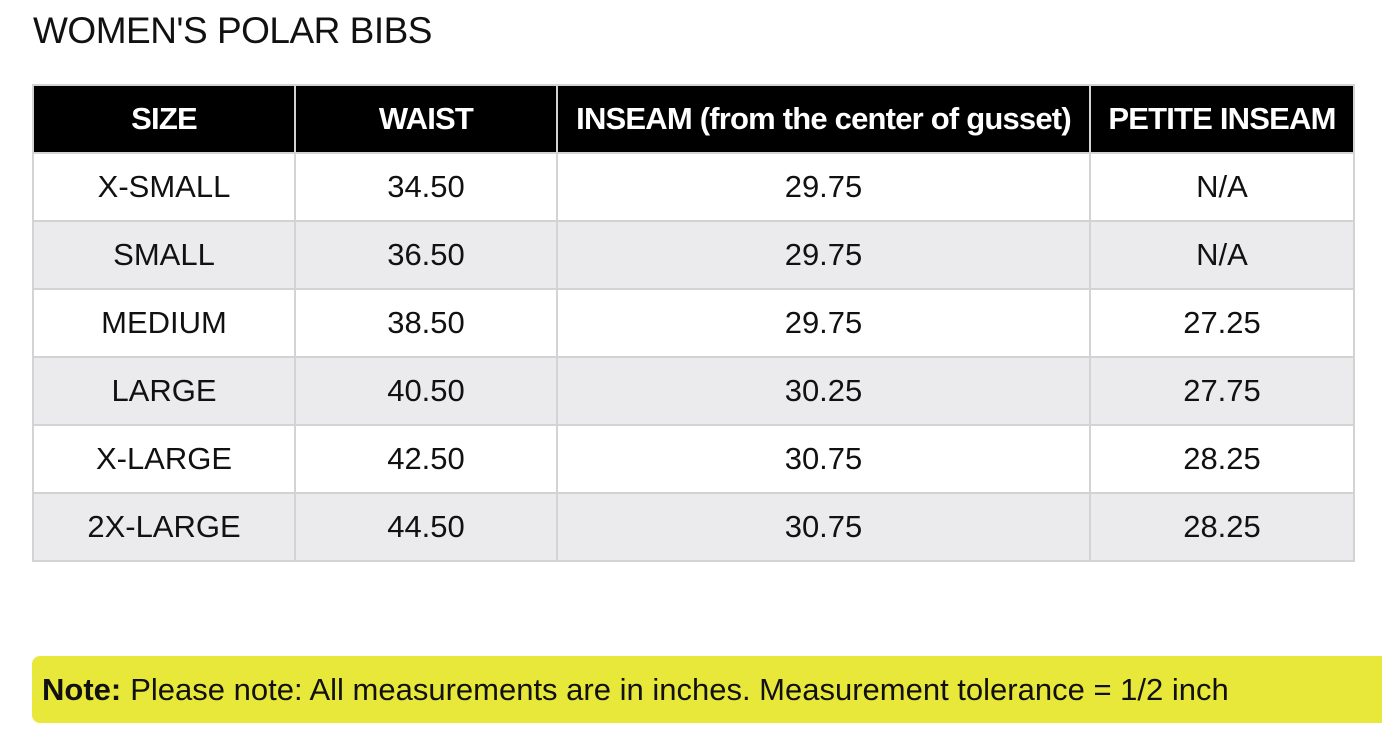 The width and height of the screenshot is (1382, 748). I want to click on cell-size: SMALL, so click(164, 255).